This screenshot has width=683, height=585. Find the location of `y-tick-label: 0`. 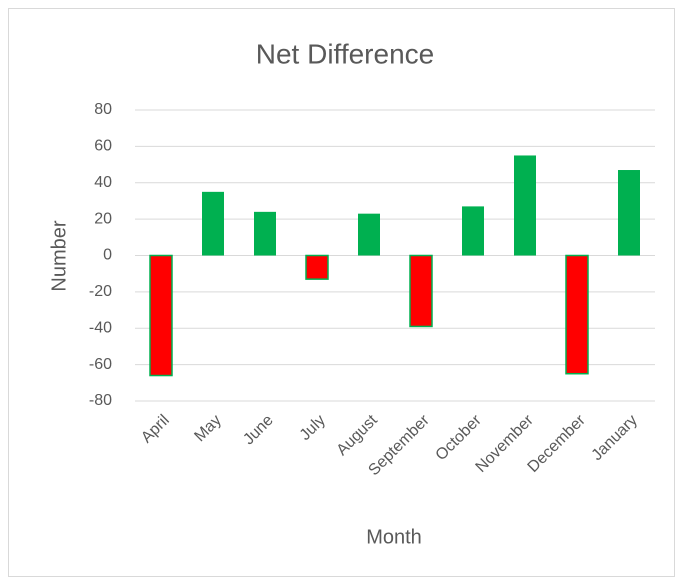

y-tick-label: 0 is located at coordinates (107, 255).